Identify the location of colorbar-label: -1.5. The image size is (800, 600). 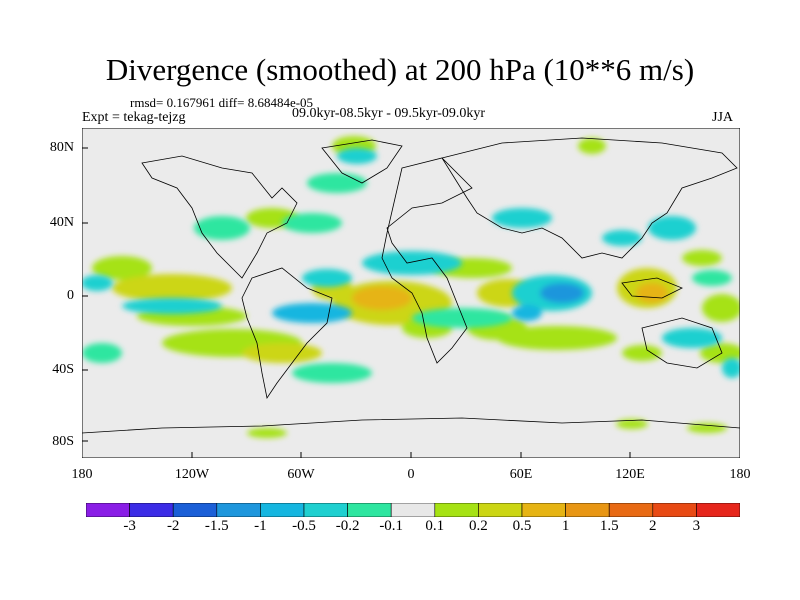
(216, 526).